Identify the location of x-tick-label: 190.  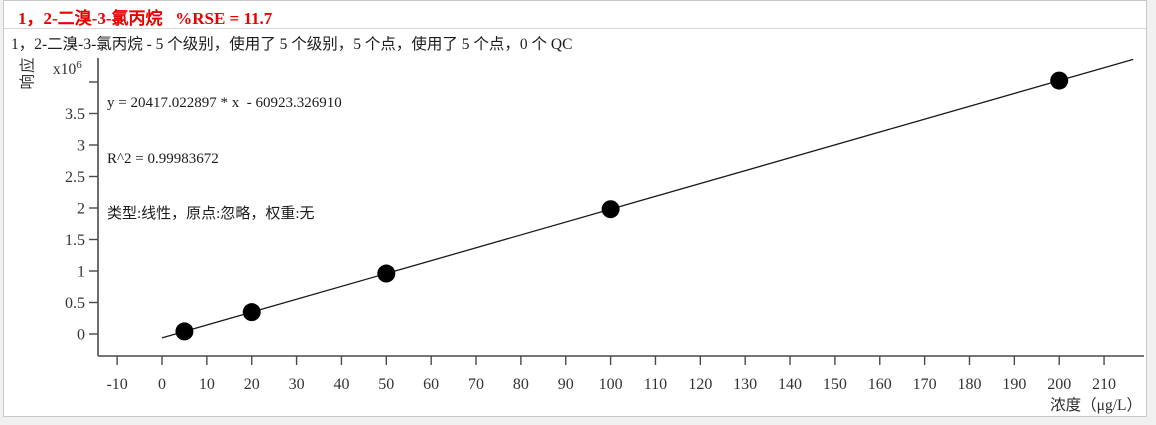
(1014, 384).